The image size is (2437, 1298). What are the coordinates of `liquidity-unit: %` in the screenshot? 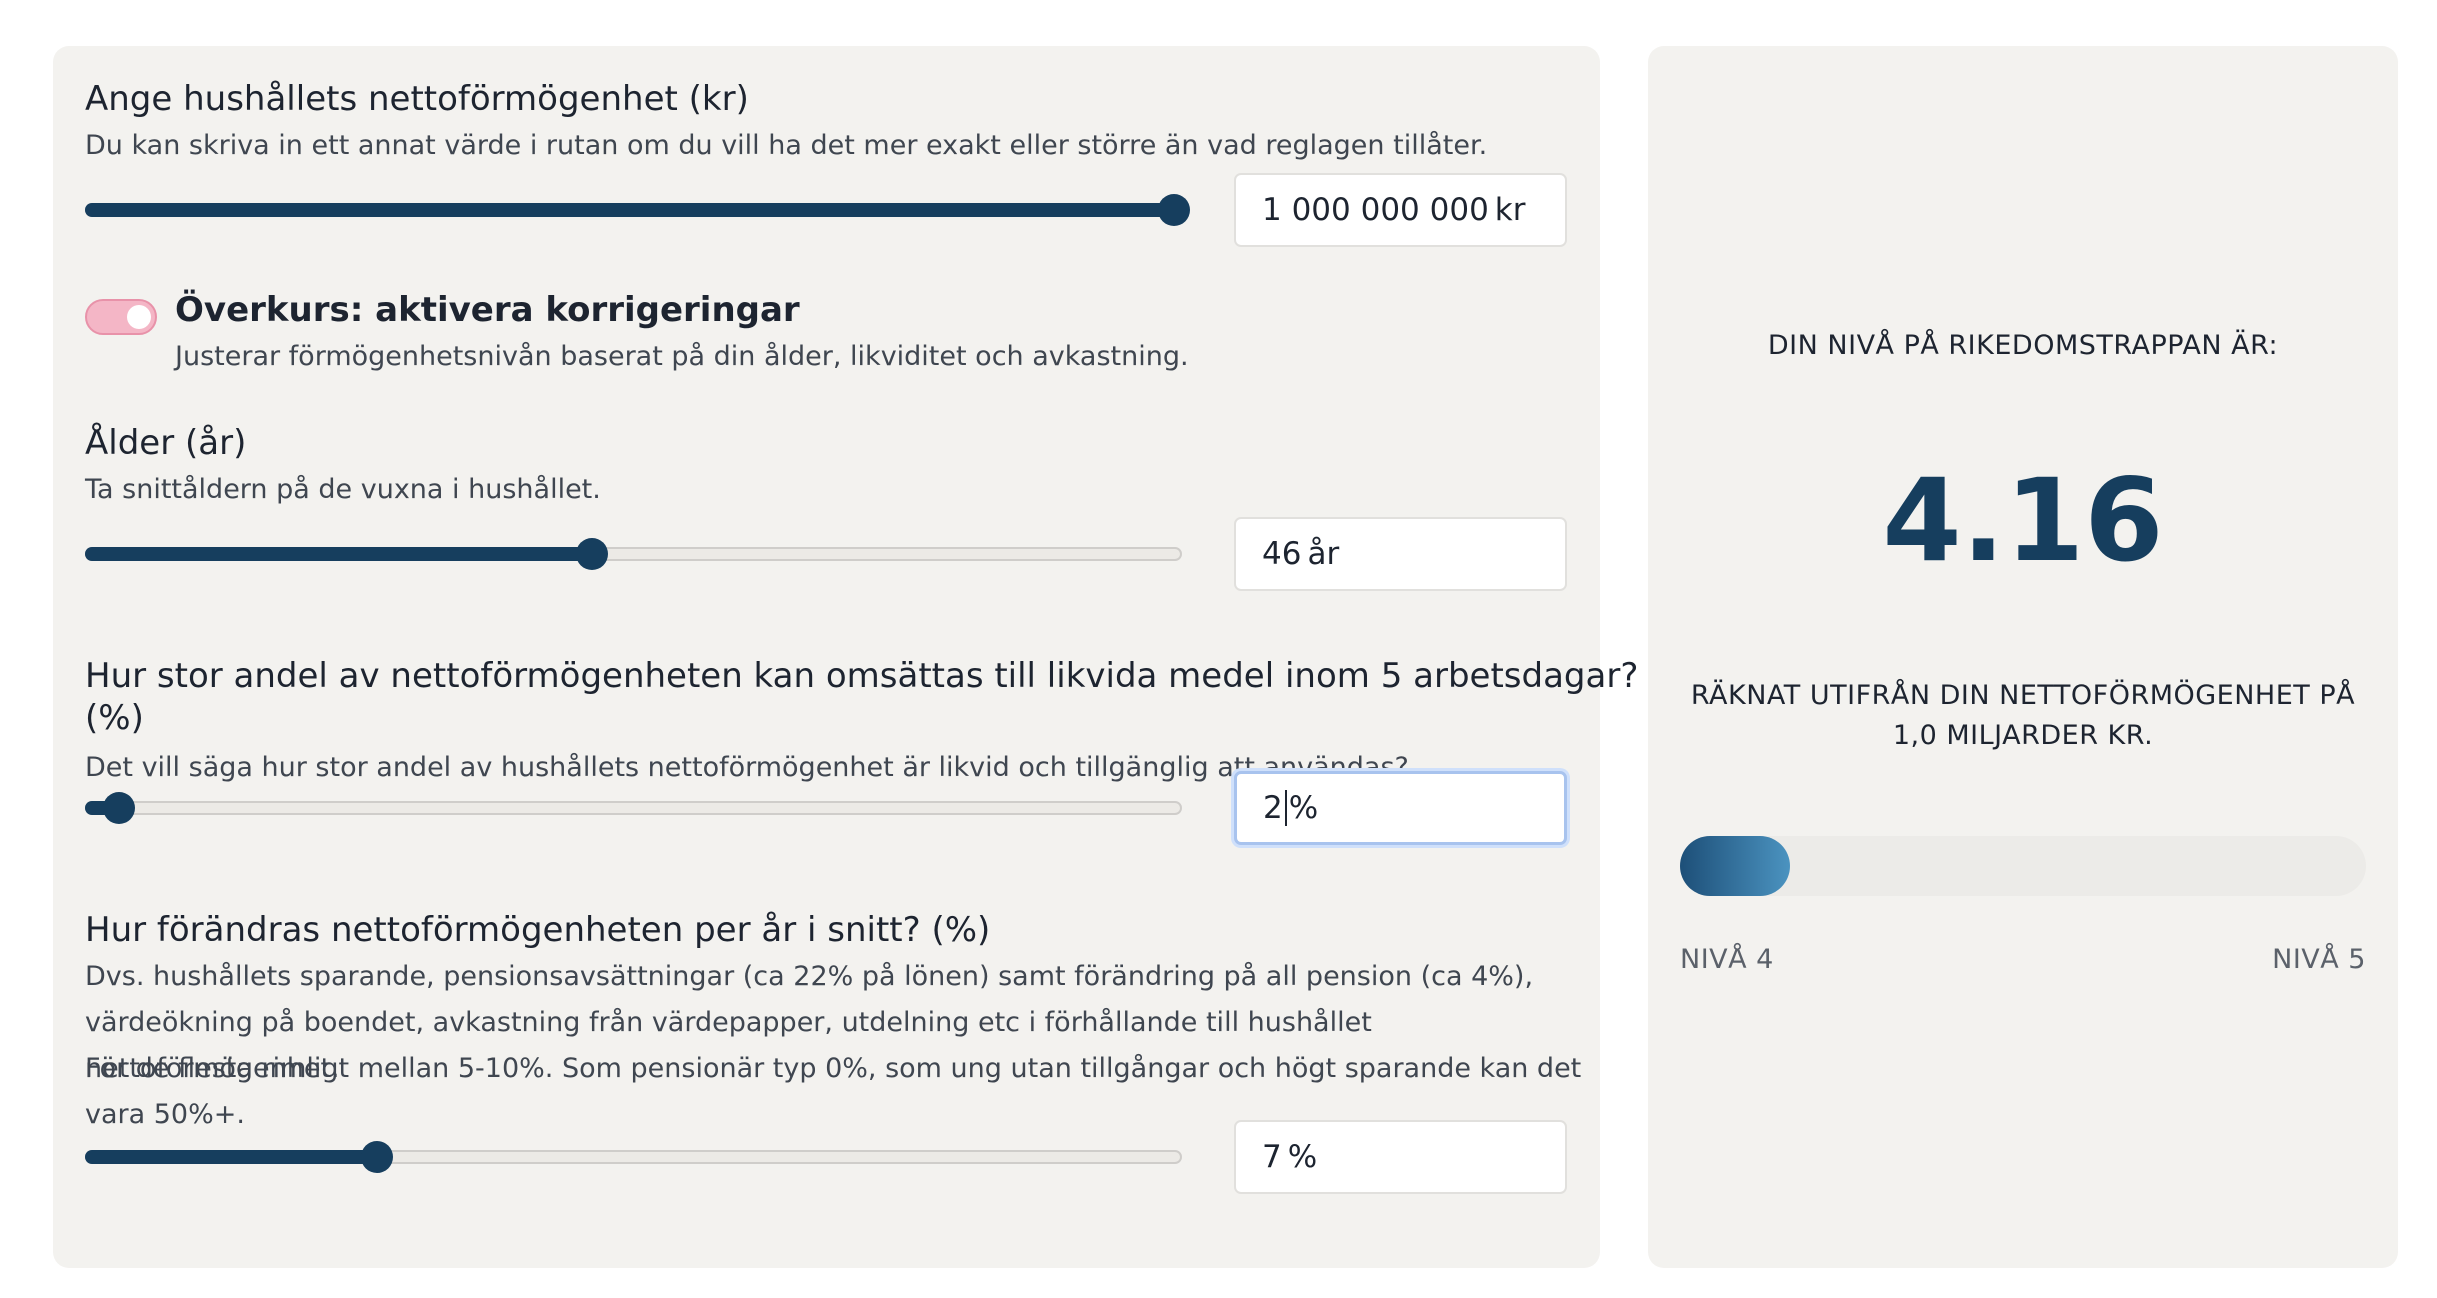 It's located at (1303, 808).